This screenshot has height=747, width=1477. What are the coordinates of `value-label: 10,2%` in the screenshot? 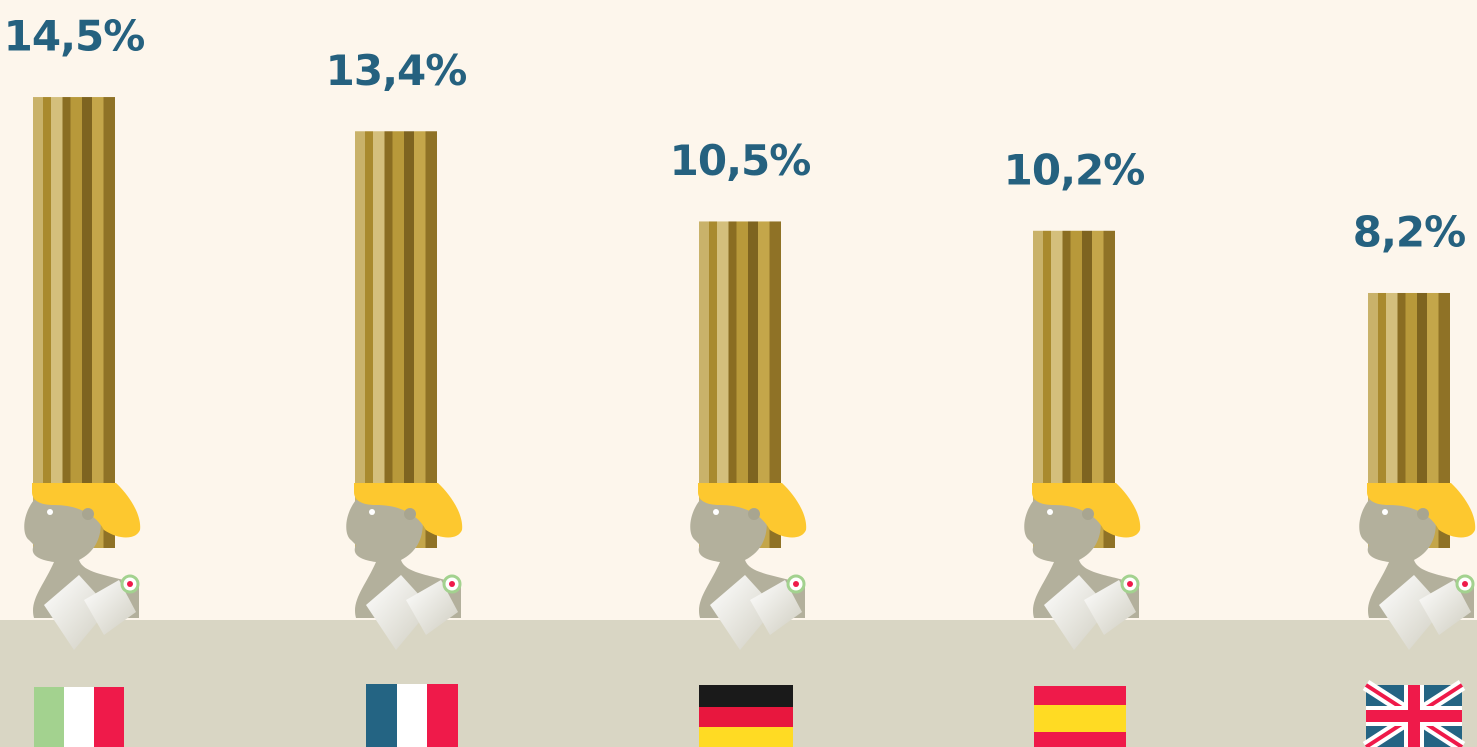 It's located at (1074, 169).